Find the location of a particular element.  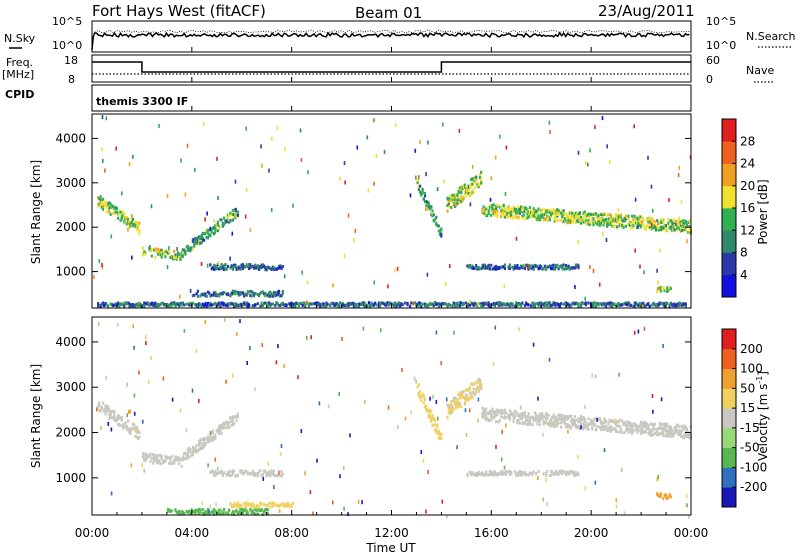

cpid-value: themis 3300 IF is located at coordinates (142, 101).